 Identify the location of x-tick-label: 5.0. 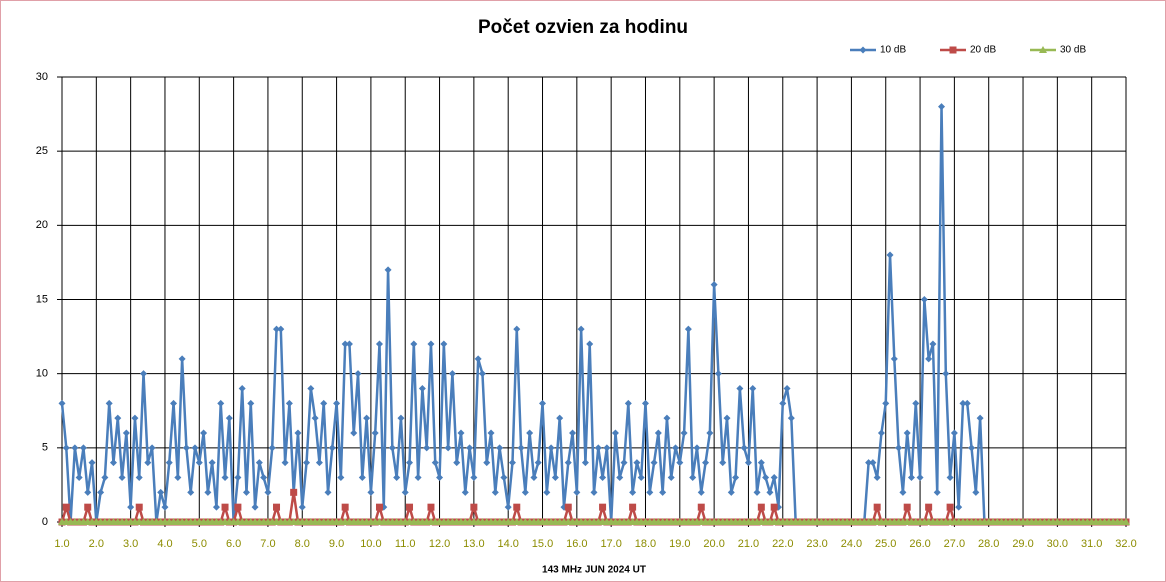
(199, 544).